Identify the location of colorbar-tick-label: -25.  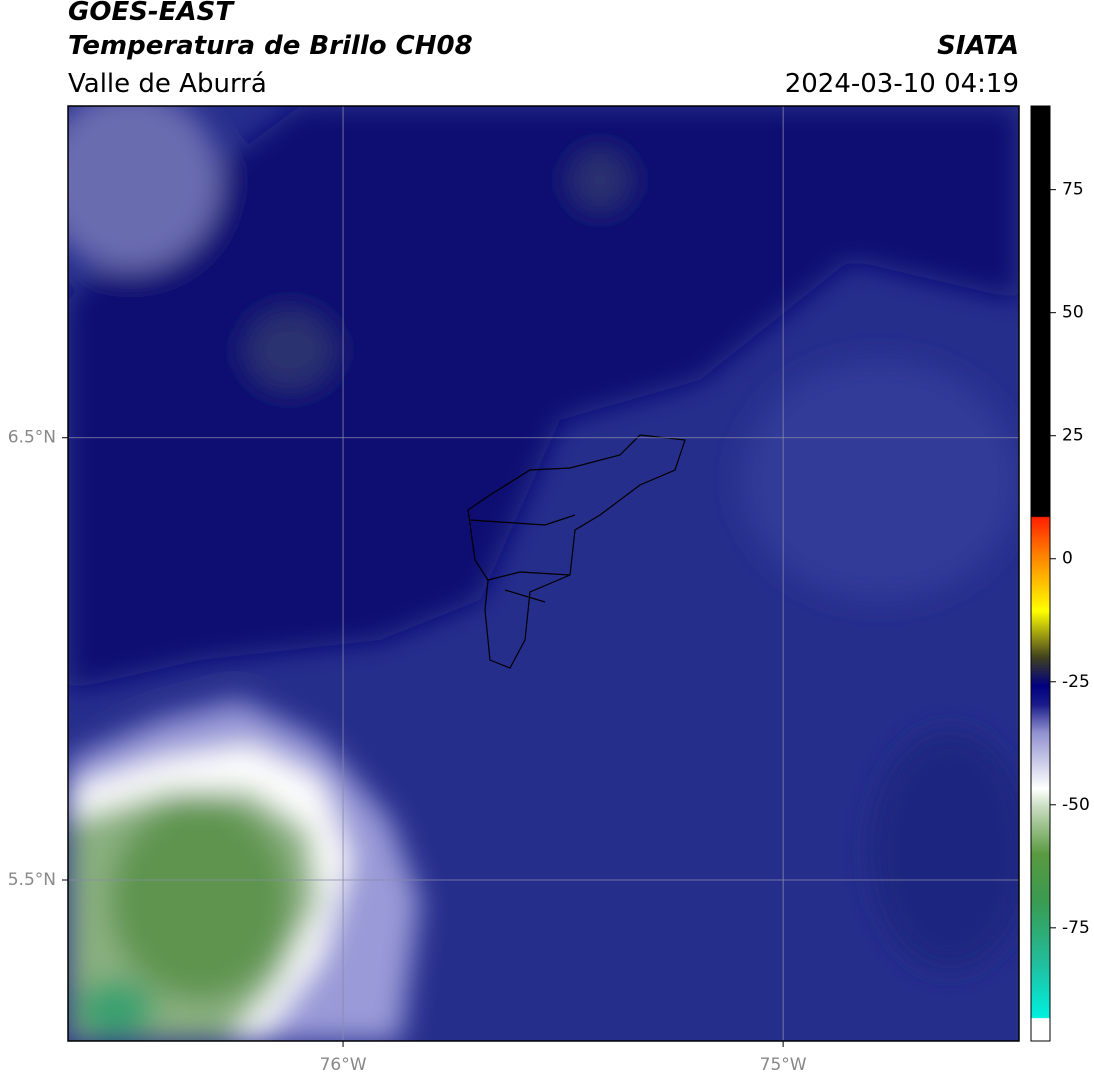
(1076, 682).